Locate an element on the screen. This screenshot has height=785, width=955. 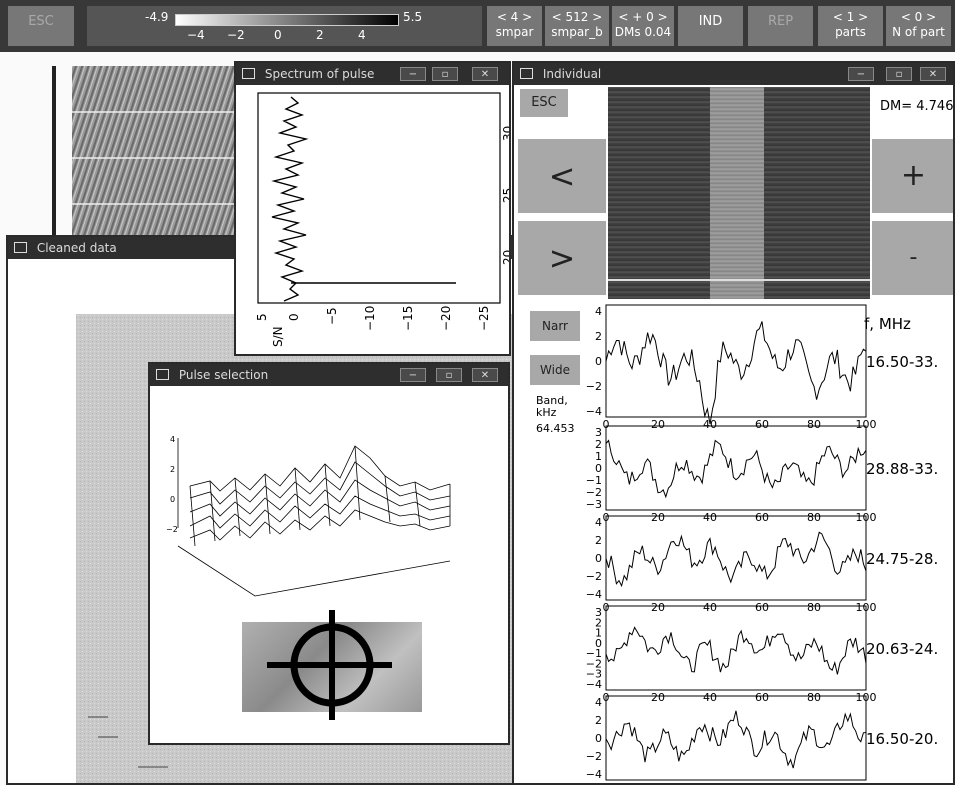
parts-button: < 1 > parts is located at coordinates (850, 26).